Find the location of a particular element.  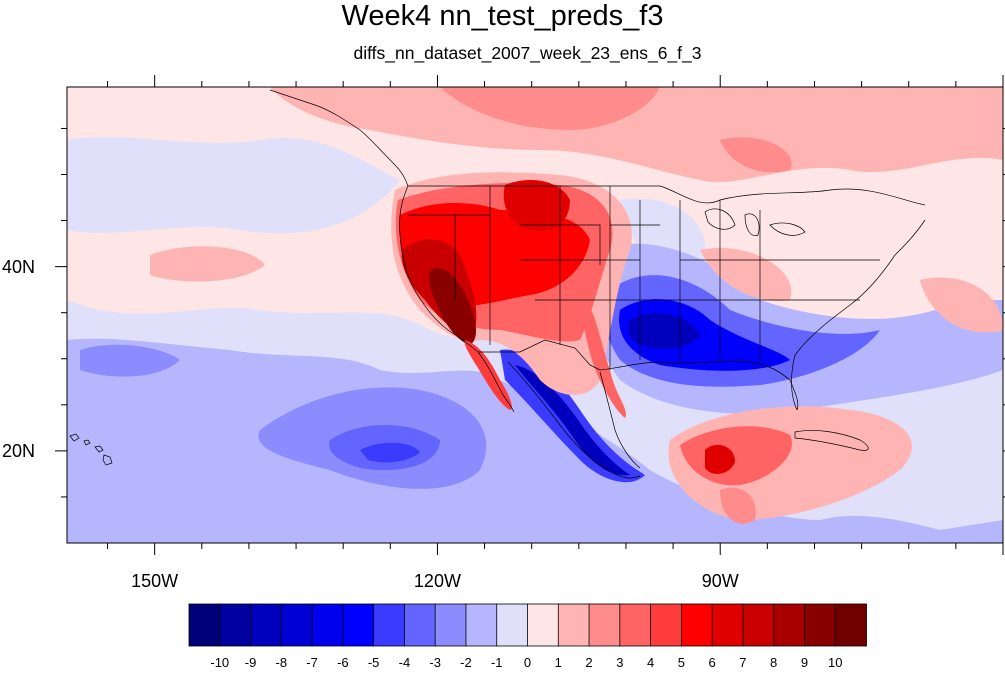

colorbar-label: -3 is located at coordinates (435, 662).